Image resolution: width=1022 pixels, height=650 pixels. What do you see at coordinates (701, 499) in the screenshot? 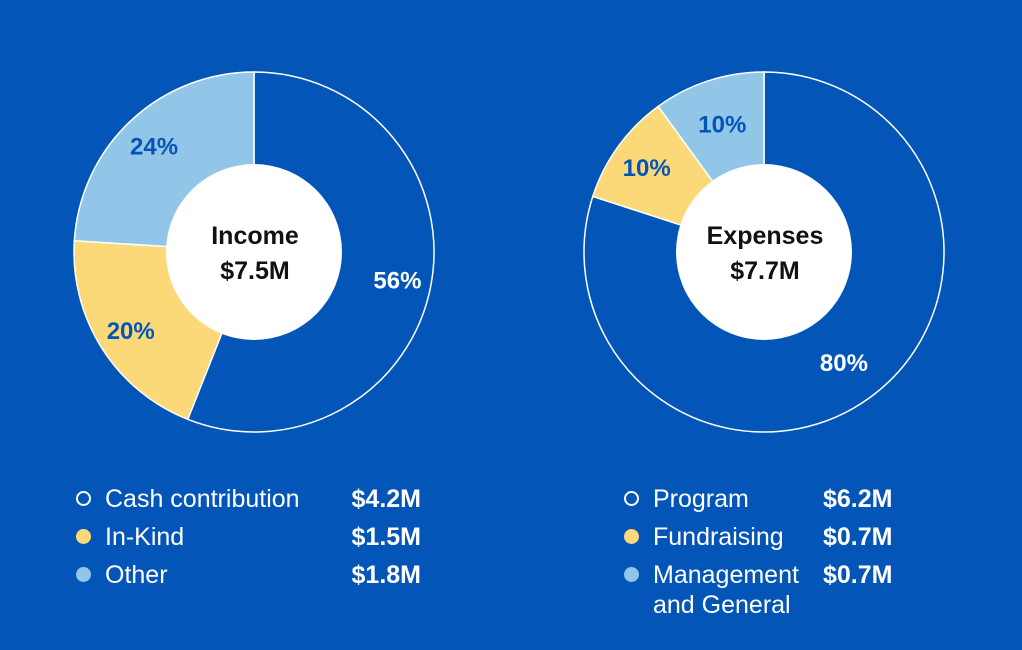
I see `legend-label: Program` at bounding box center [701, 499].